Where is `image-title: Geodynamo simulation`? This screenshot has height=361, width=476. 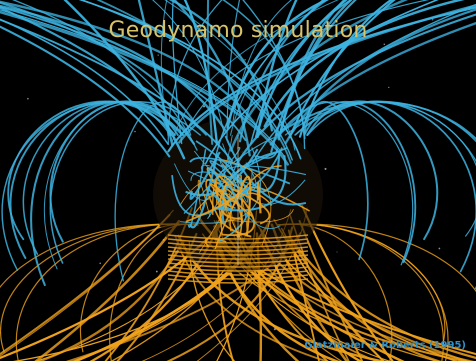 image-title: Geodynamo simulation is located at coordinates (238, 30).